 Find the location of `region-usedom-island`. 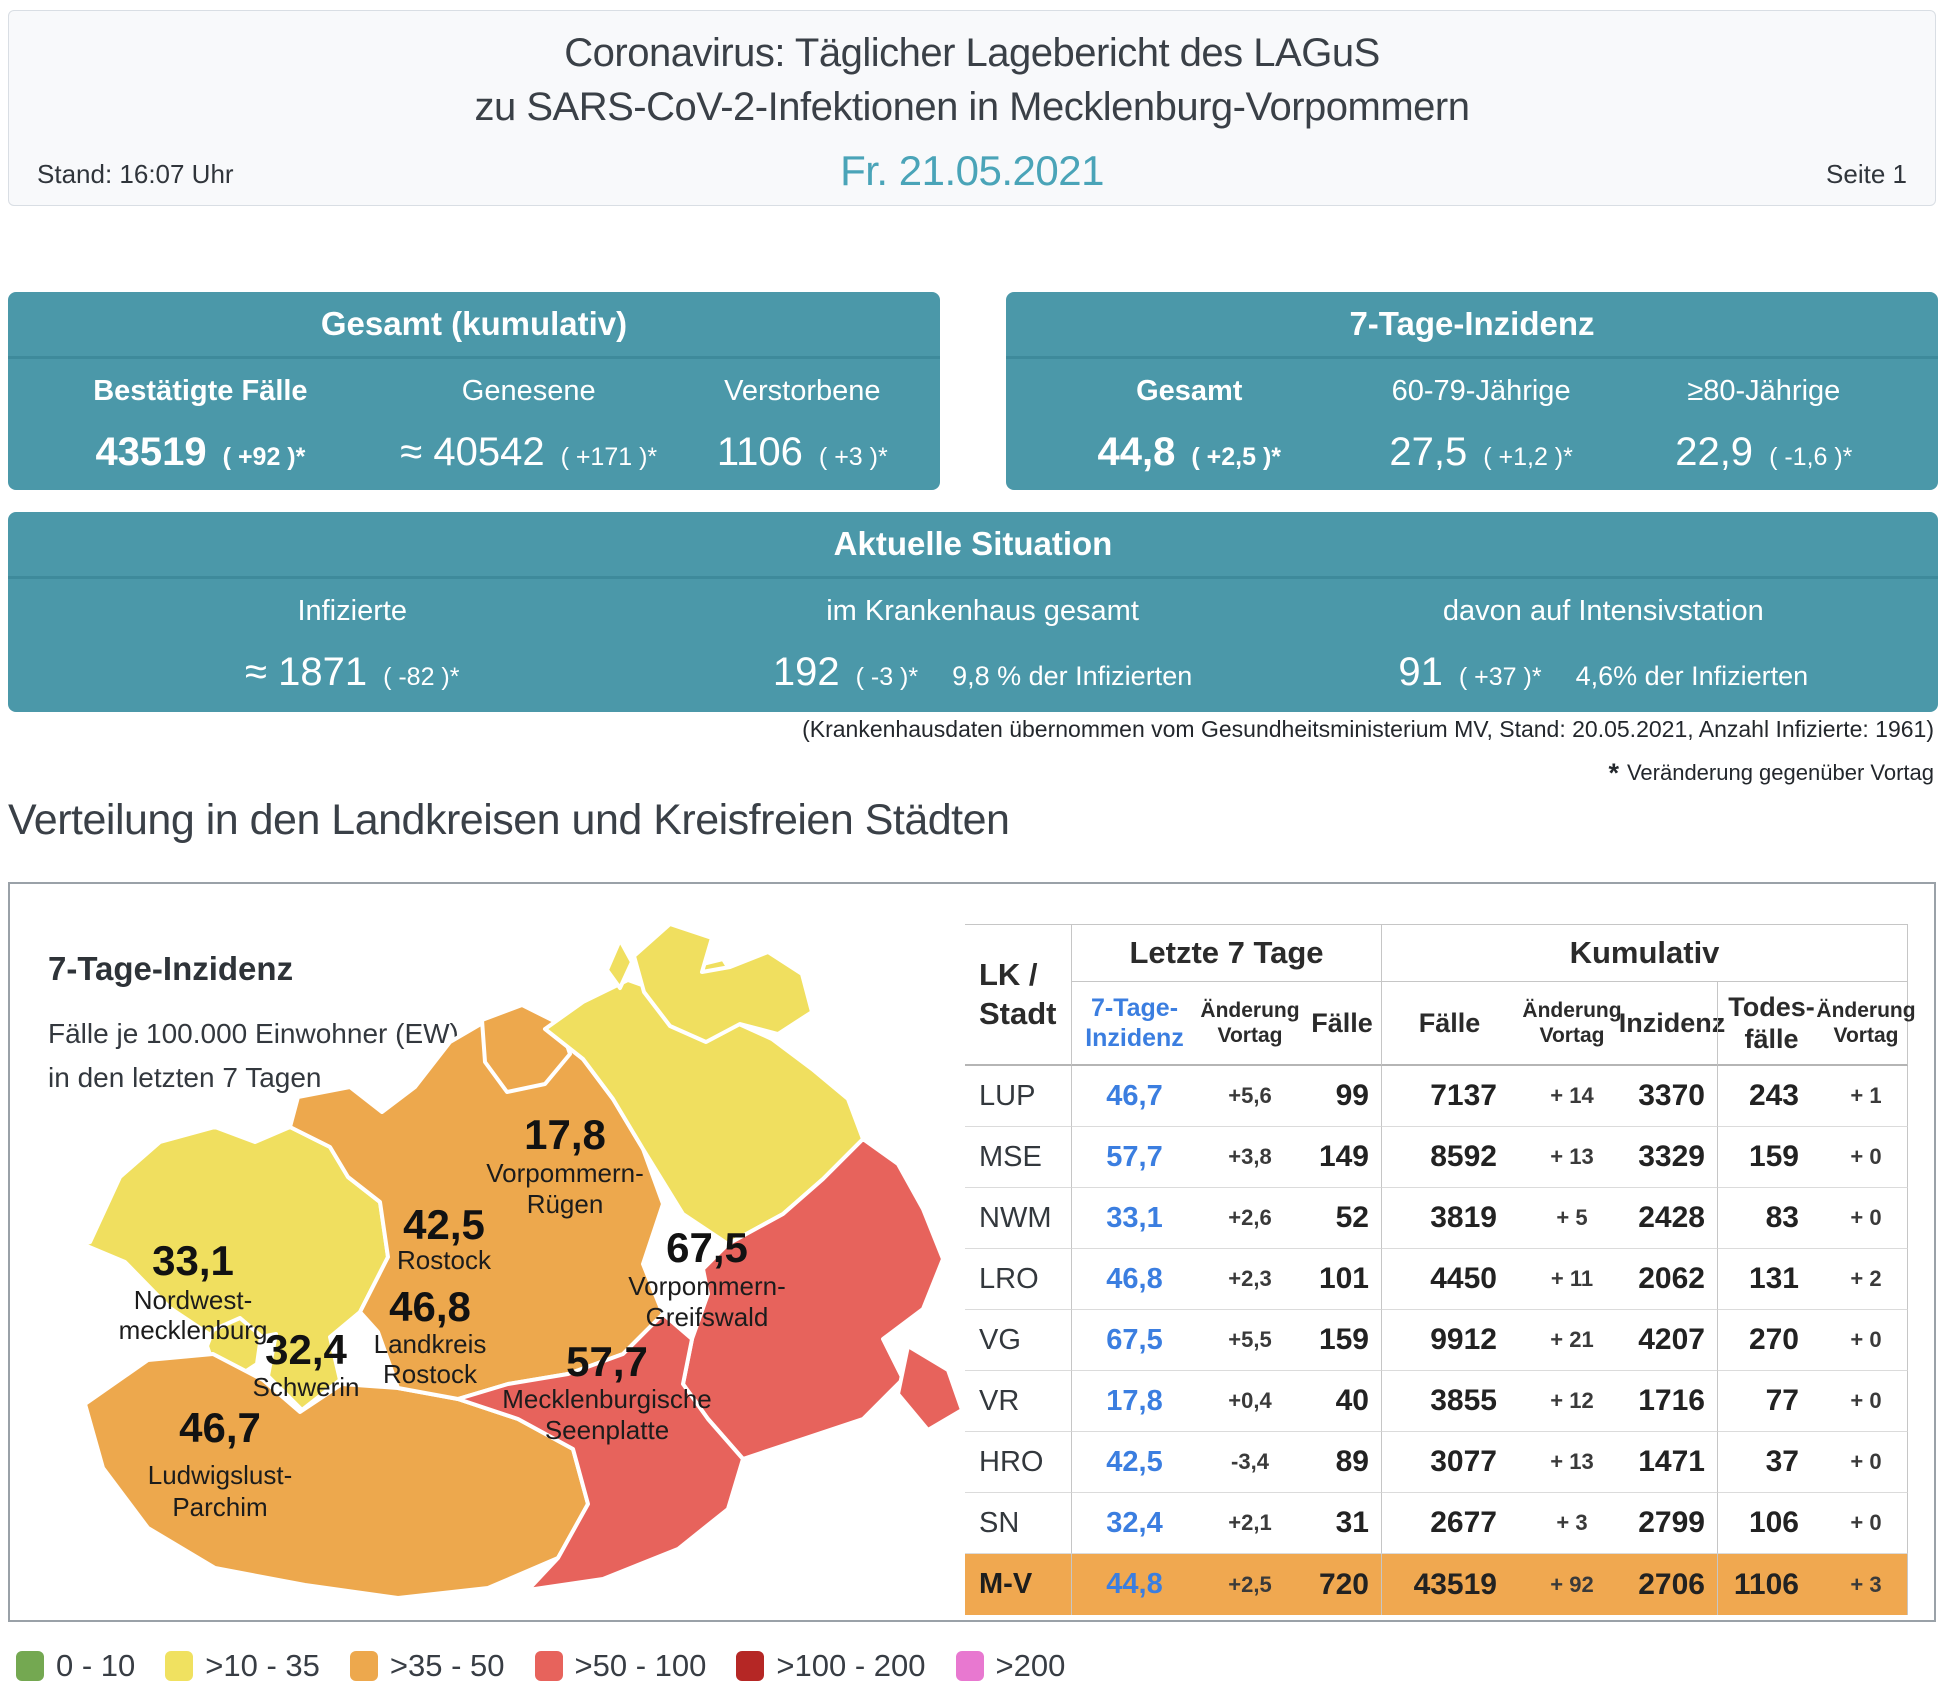

region-usedom-island is located at coordinates (930, 1388).